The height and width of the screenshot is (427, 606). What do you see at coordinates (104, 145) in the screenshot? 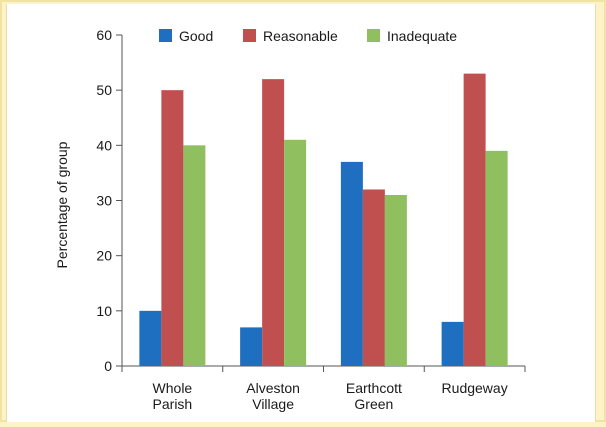
I see `y-tick-label: 40` at bounding box center [104, 145].